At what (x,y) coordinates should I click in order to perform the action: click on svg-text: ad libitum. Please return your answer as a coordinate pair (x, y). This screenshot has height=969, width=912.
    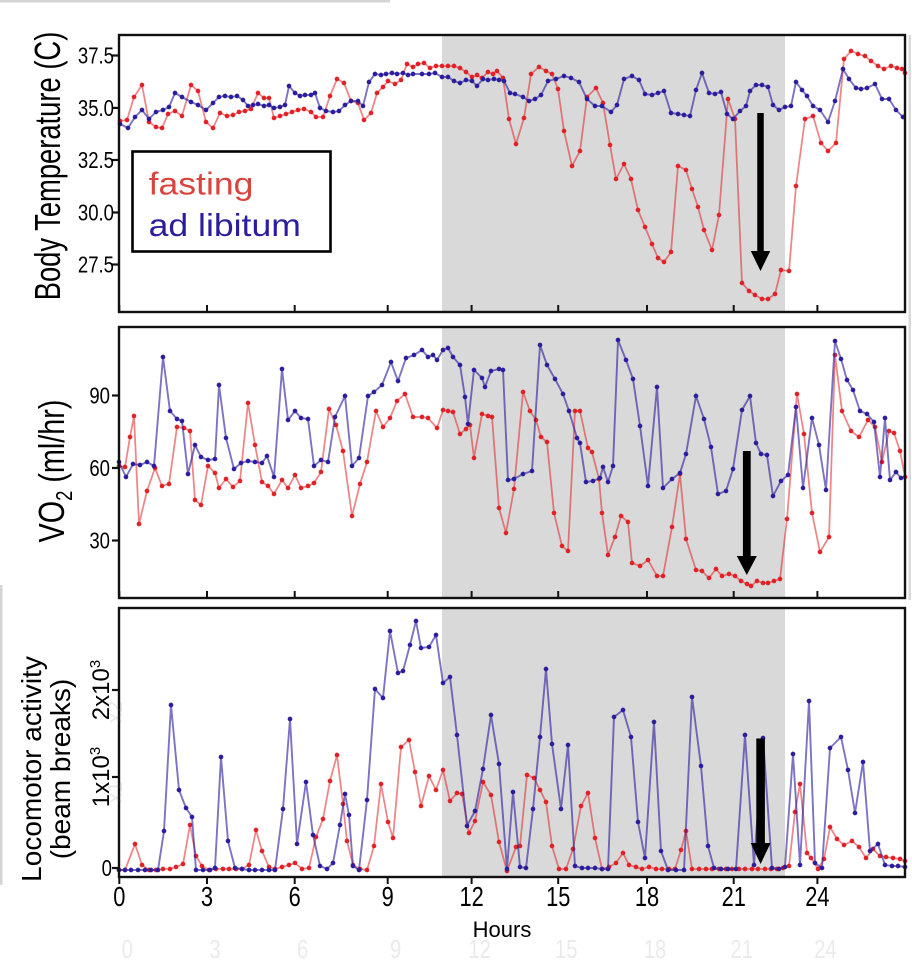
    Looking at the image, I should click on (225, 226).